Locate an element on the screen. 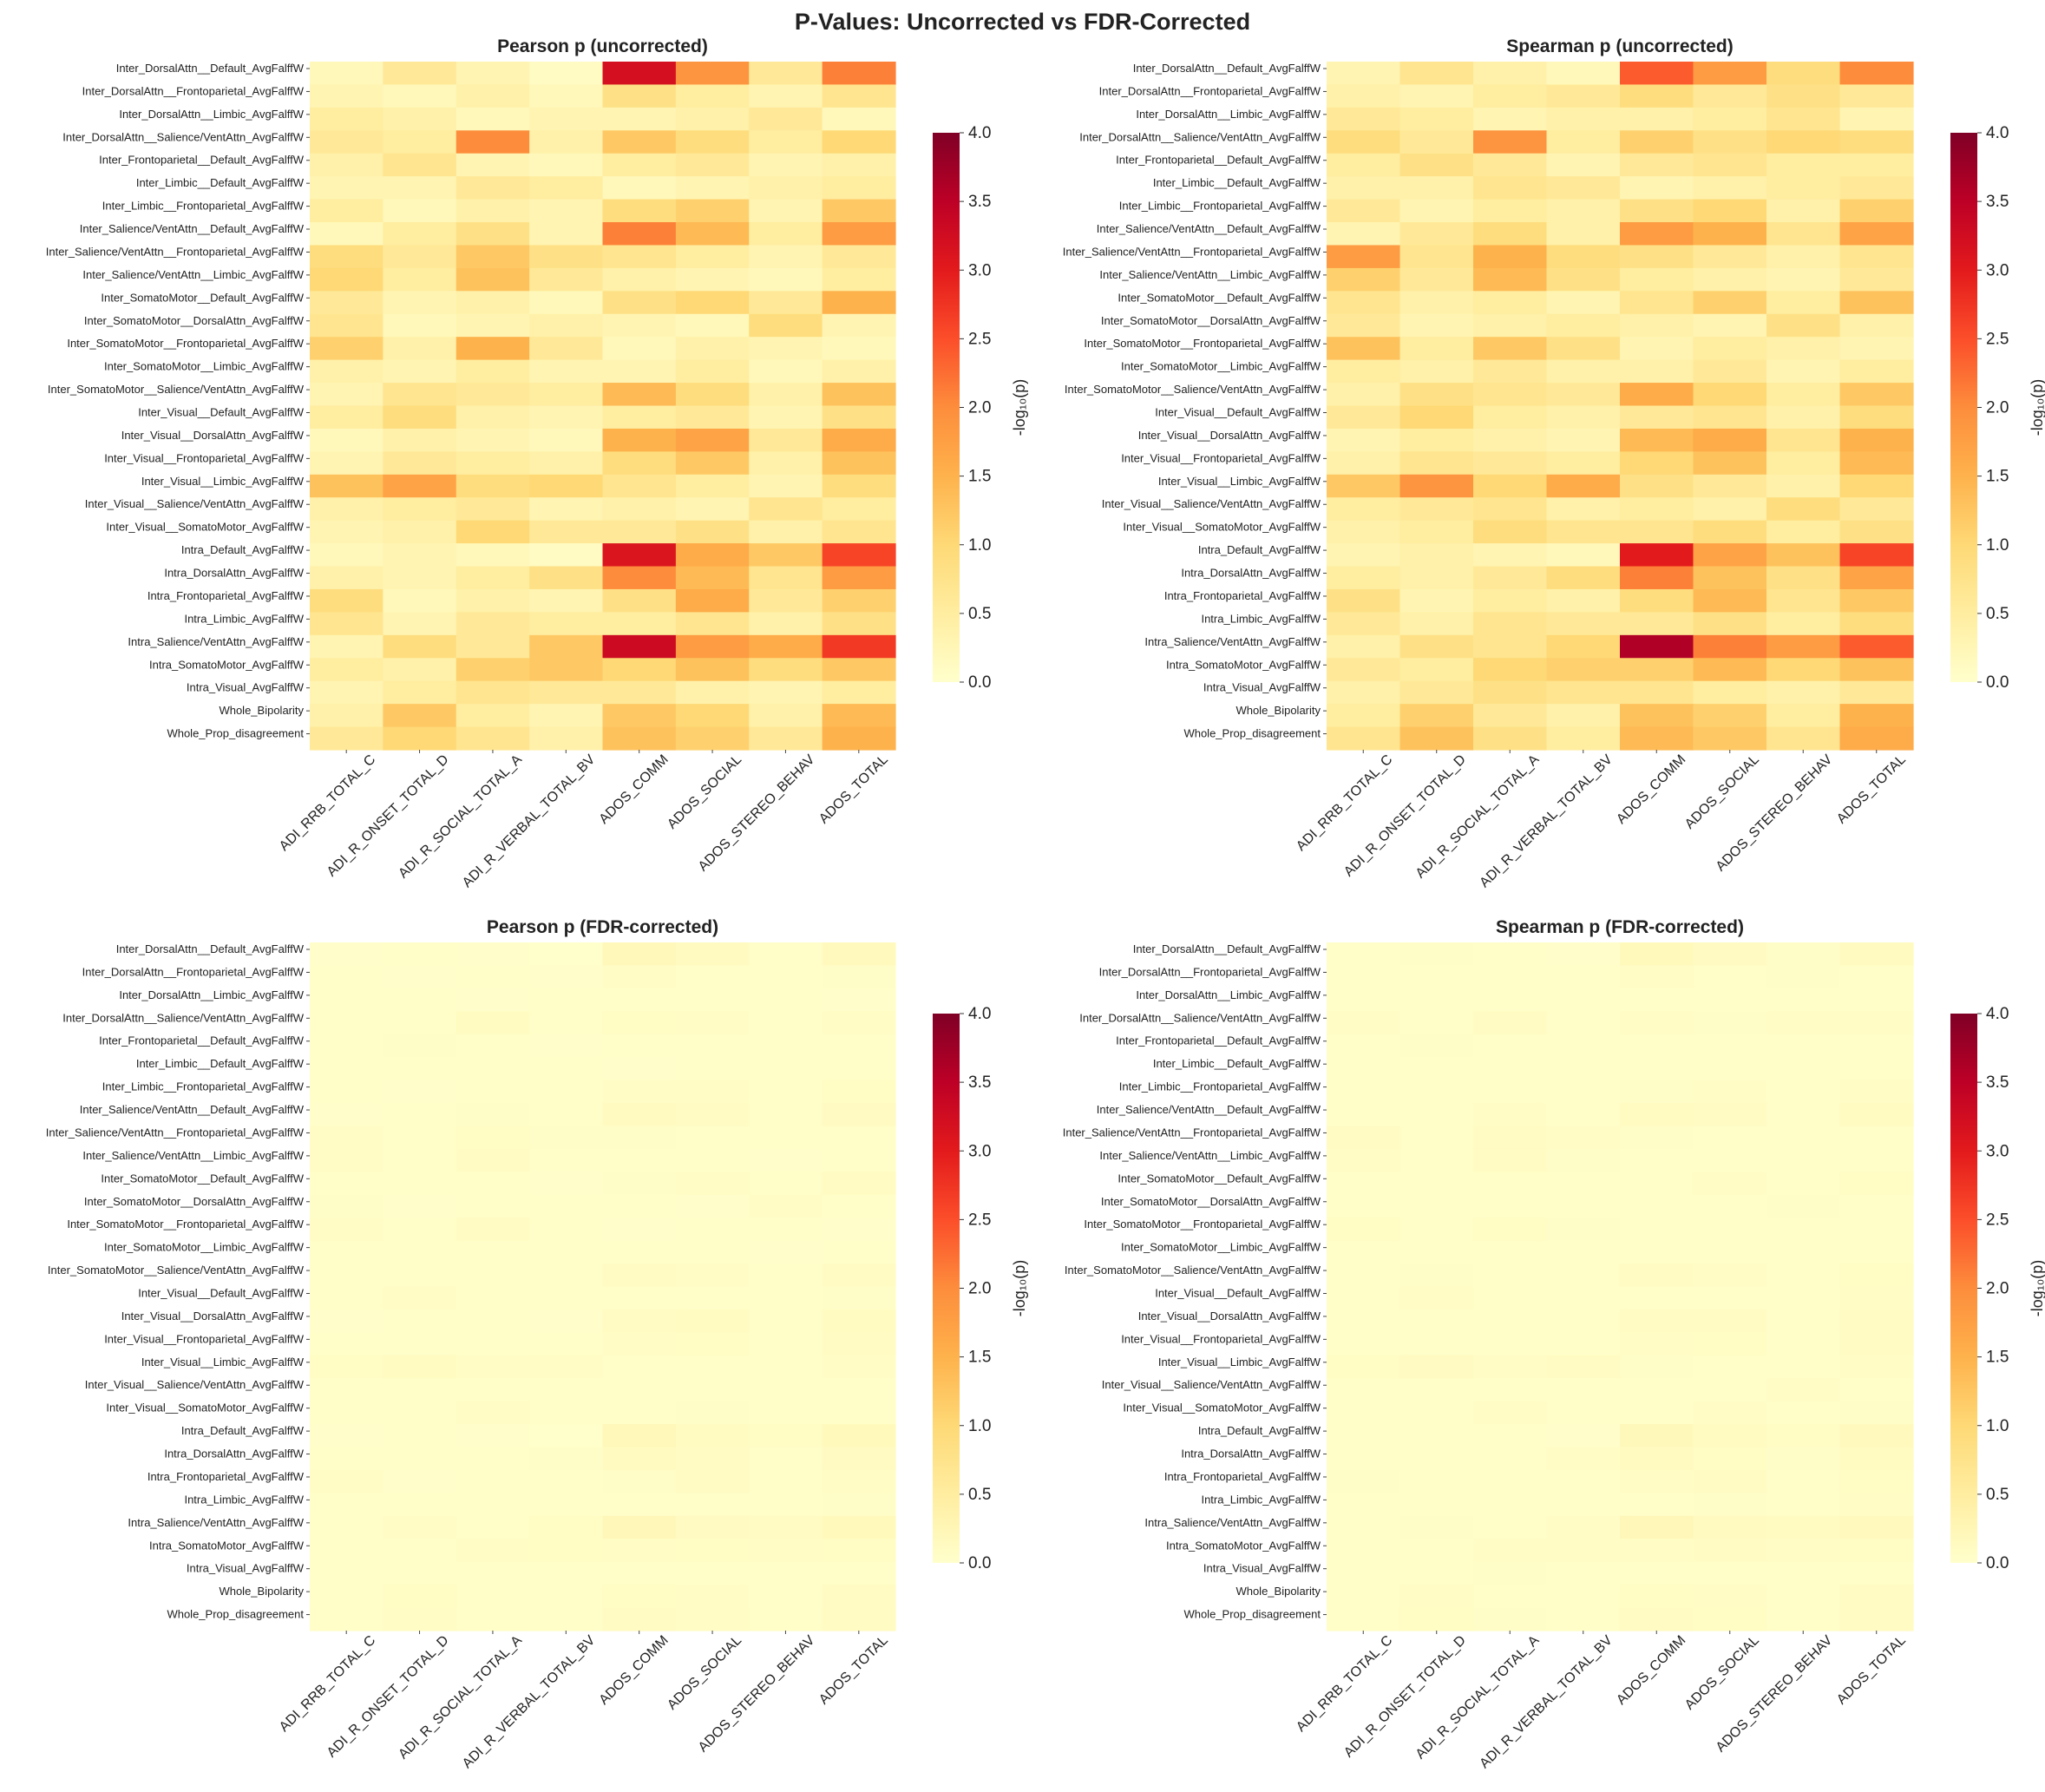  colorbar-gradient is located at coordinates (1963, 407).